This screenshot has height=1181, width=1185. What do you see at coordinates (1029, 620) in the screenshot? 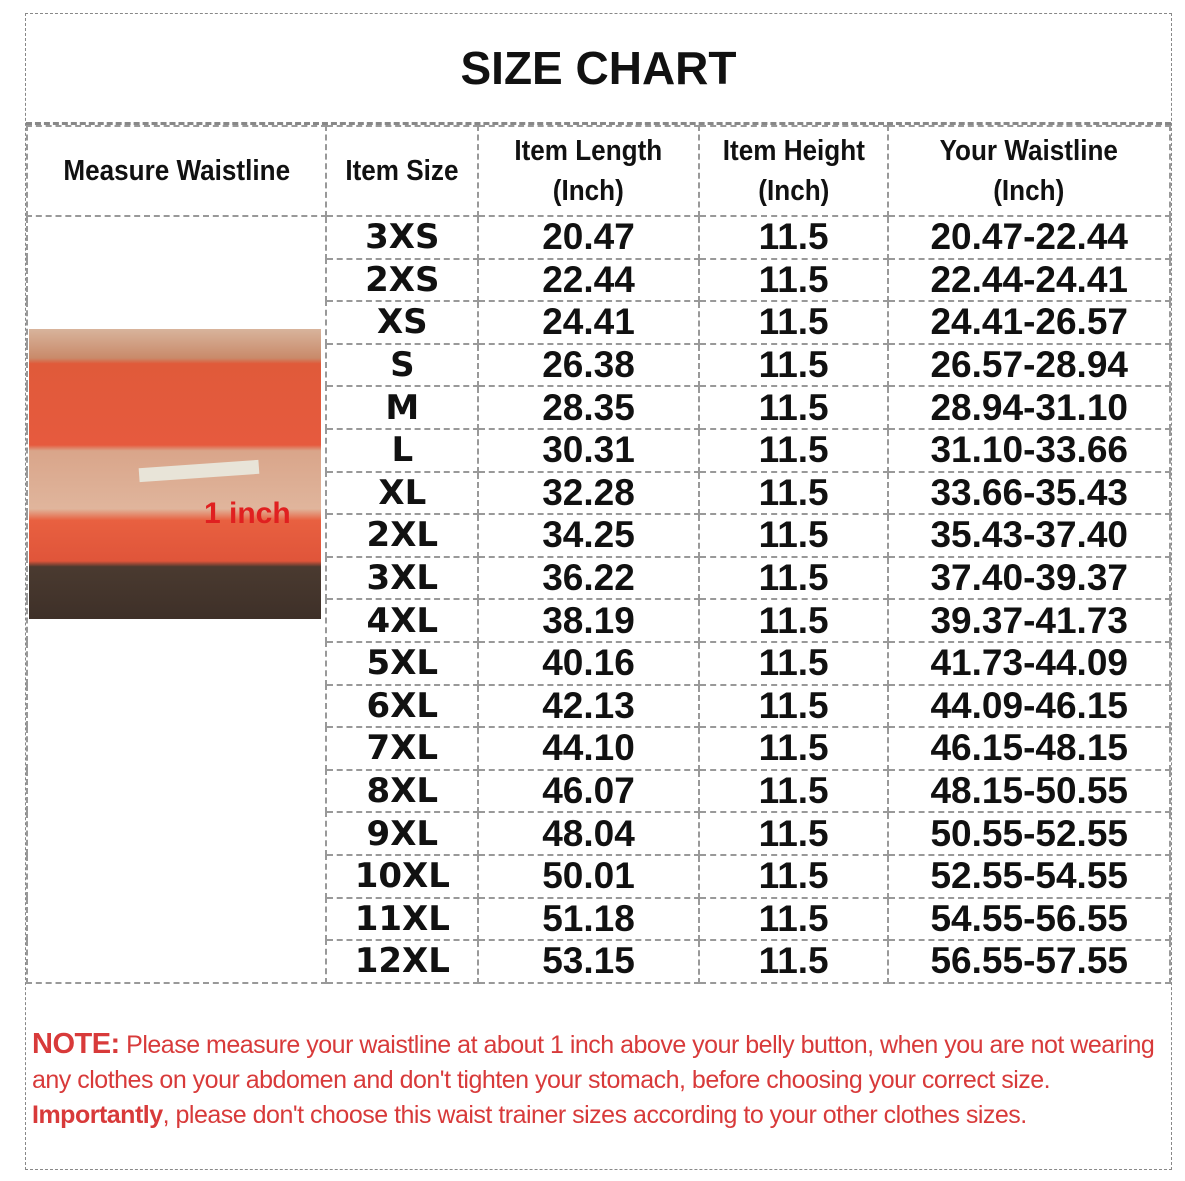
I see `cell-your-waistline: 39.37-41.73` at bounding box center [1029, 620].